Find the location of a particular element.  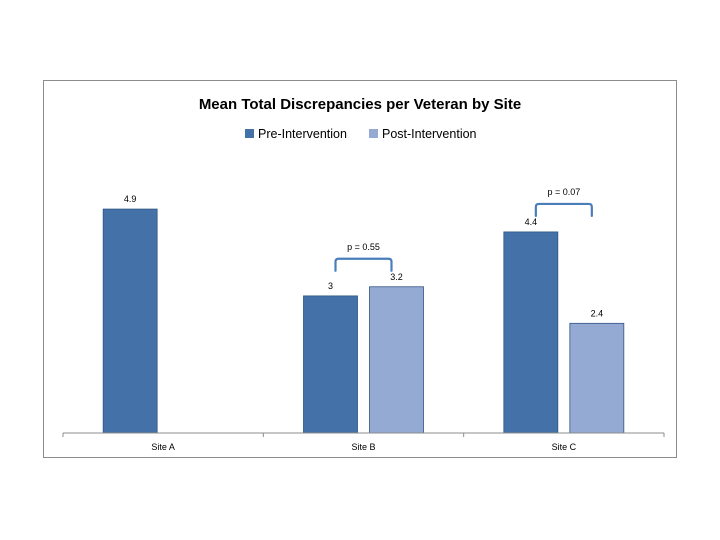

p-value-label-site-c: p = 0.07 is located at coordinates (563, 192).